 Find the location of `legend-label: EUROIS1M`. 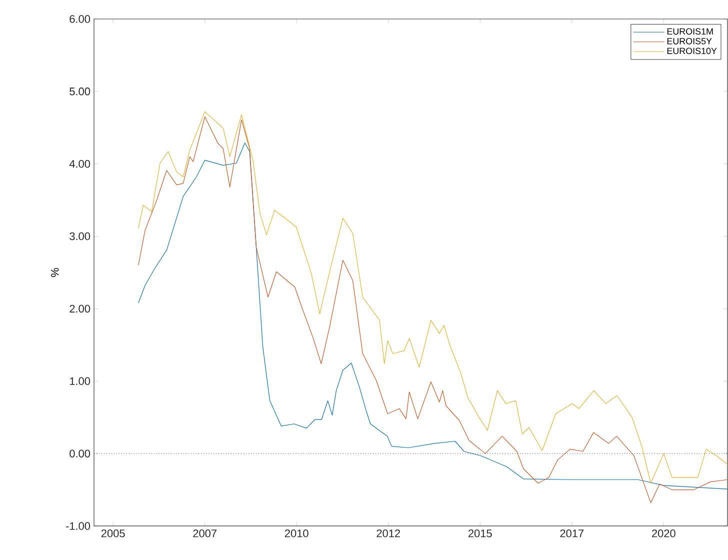

legend-label: EUROIS1M is located at coordinates (690, 31).